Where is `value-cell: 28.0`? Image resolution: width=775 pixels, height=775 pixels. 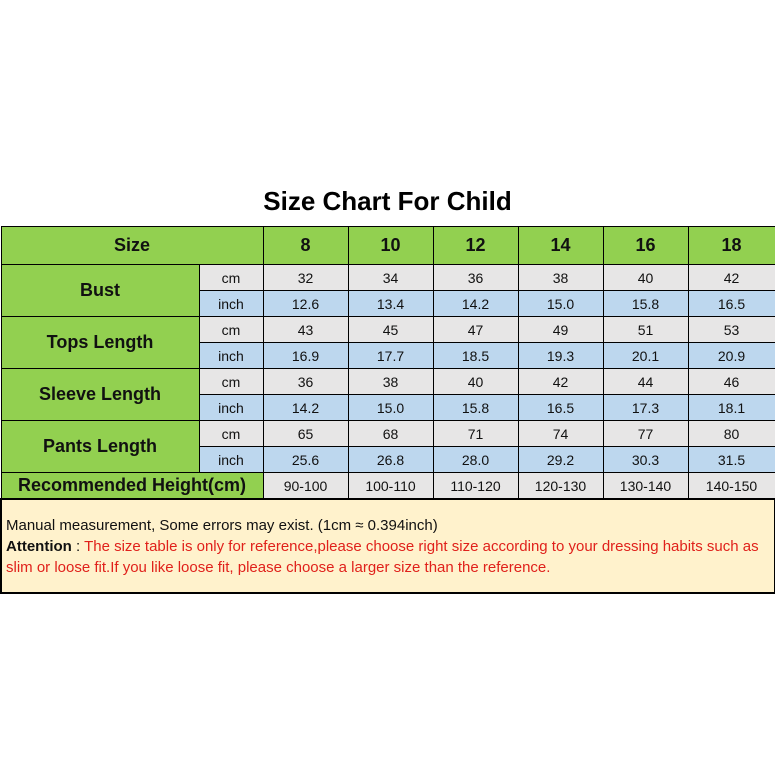 value-cell: 28.0 is located at coordinates (475, 459).